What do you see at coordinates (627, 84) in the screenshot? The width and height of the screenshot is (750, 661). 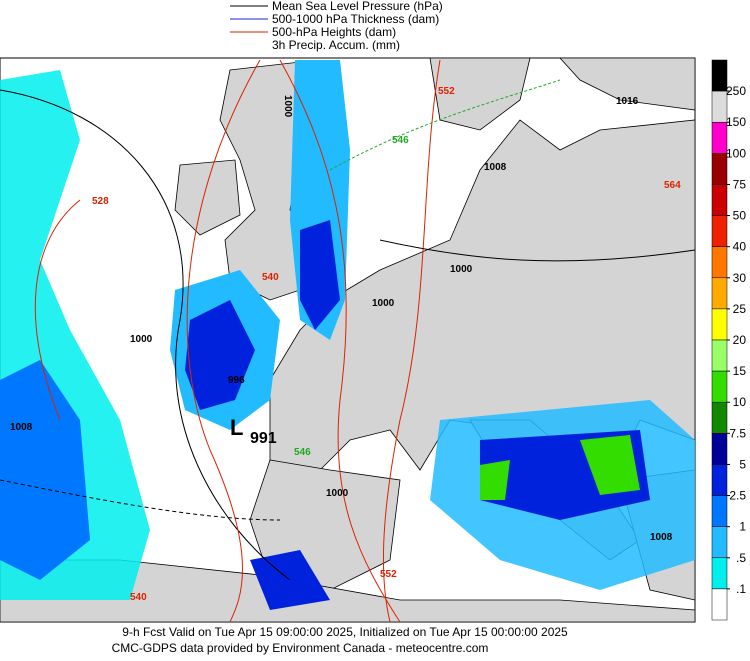 I see `finland` at bounding box center [627, 84].